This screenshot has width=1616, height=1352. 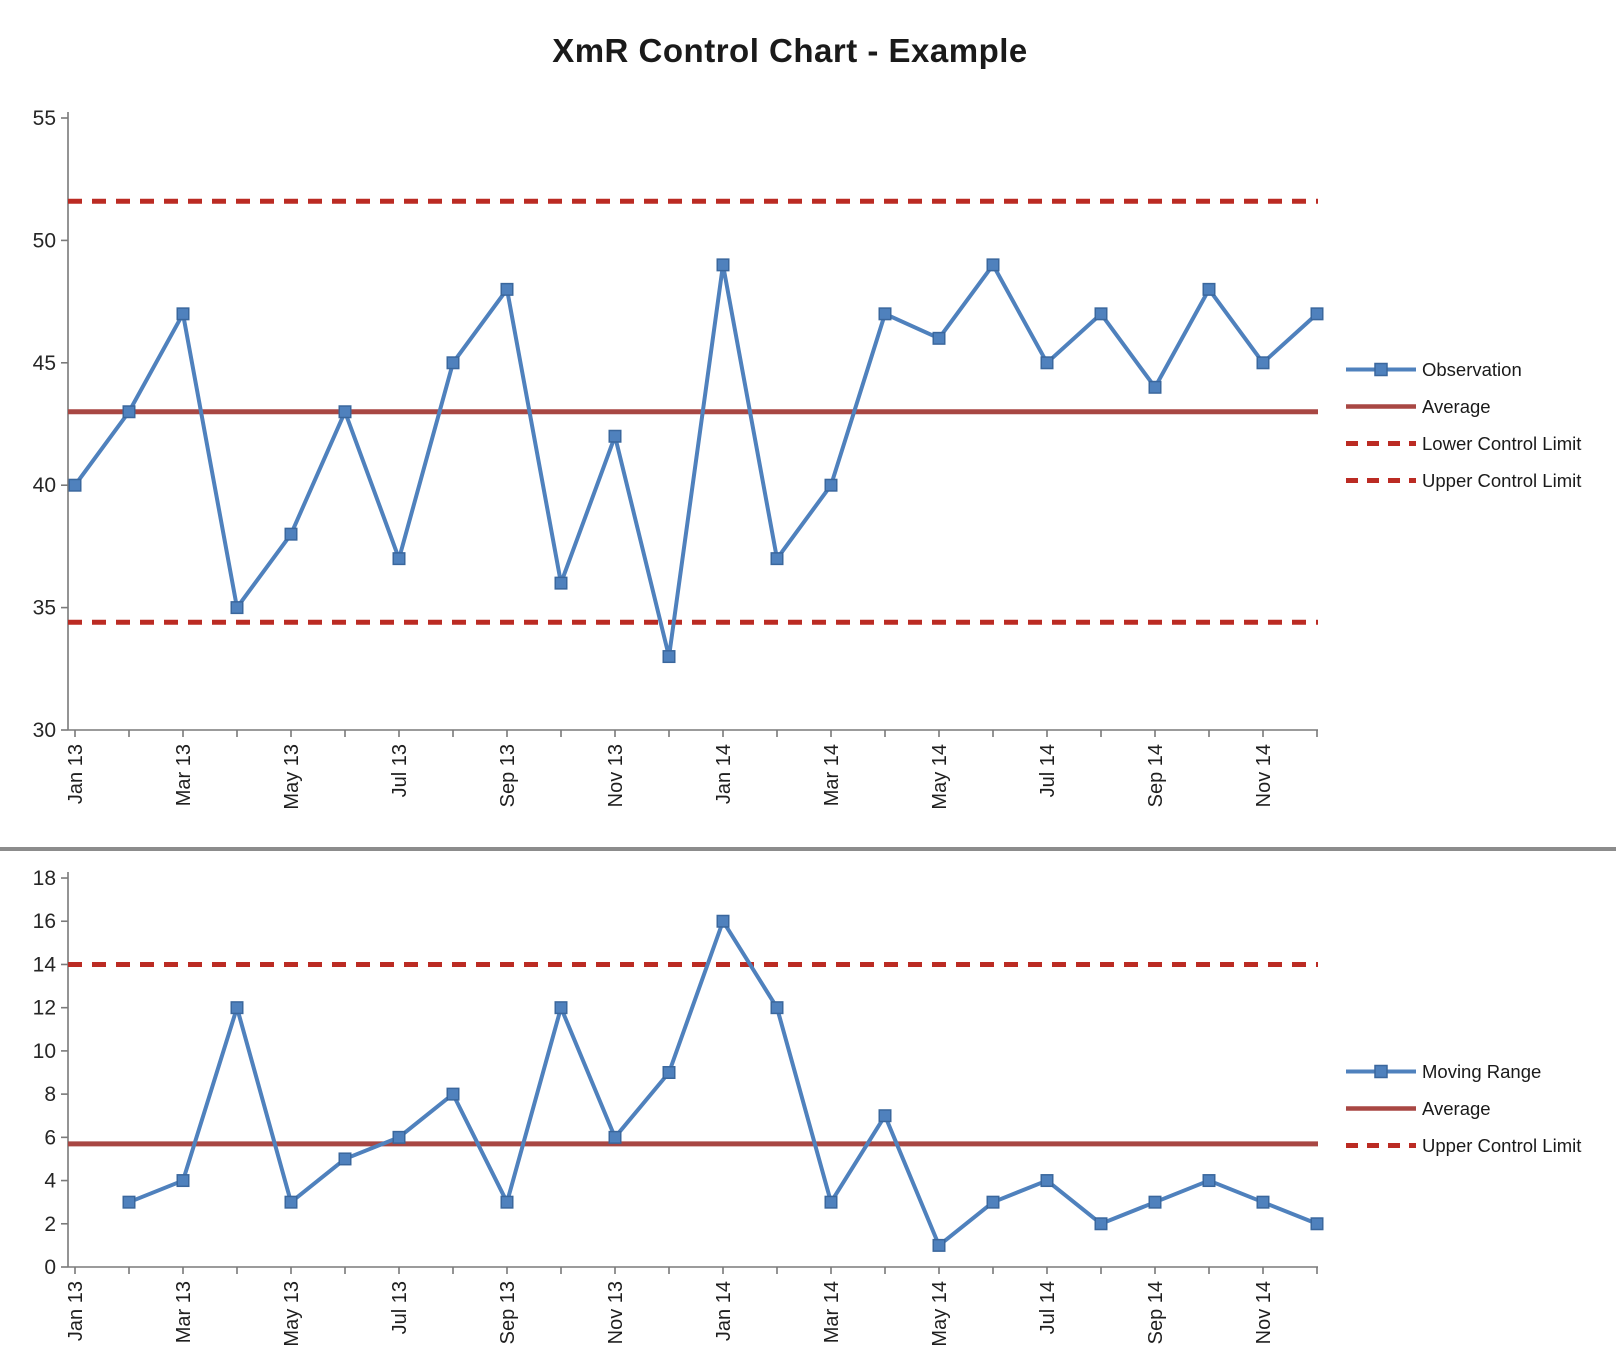 I want to click on y-tick-label: 16, so click(x=44, y=921).